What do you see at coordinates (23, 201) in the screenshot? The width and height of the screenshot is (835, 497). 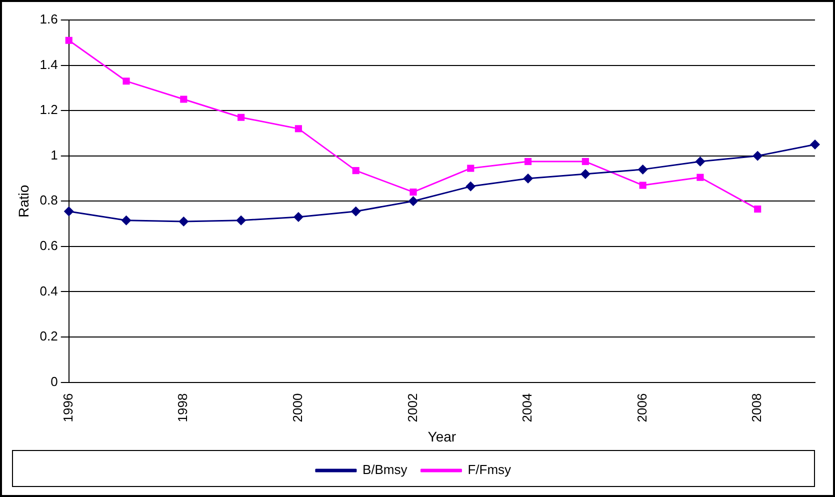 I see `y-axis-title: Ratio` at bounding box center [23, 201].